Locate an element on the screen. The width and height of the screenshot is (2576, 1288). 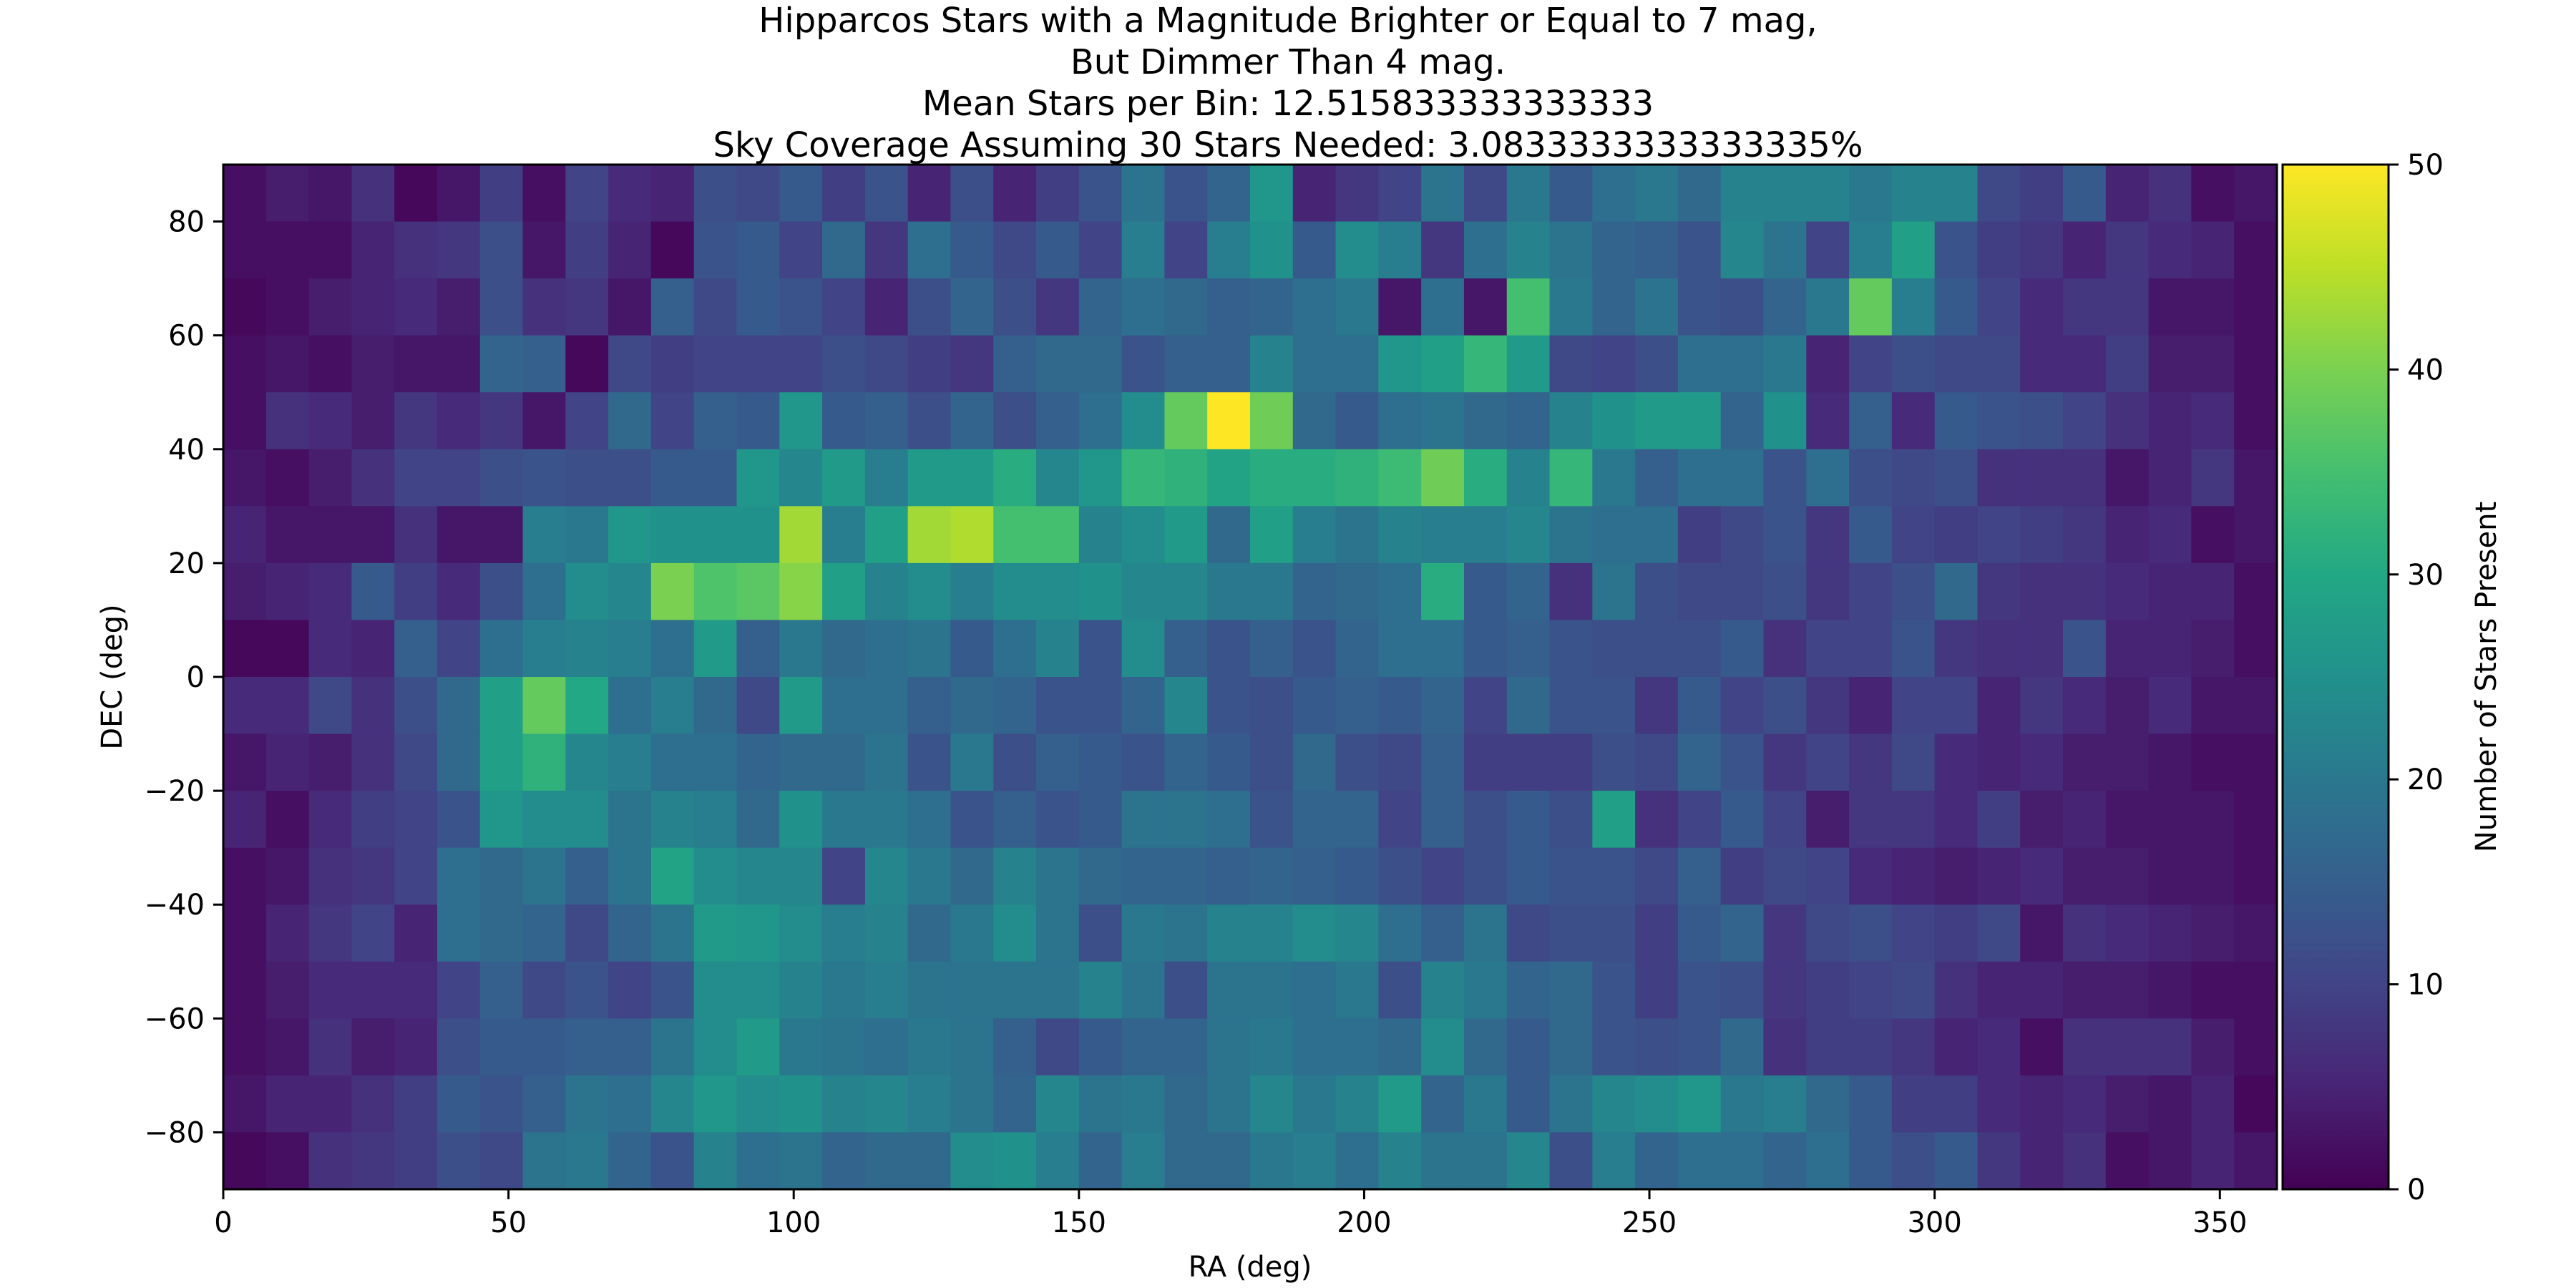
colorbar-tick-label: 40 is located at coordinates (2425, 369).